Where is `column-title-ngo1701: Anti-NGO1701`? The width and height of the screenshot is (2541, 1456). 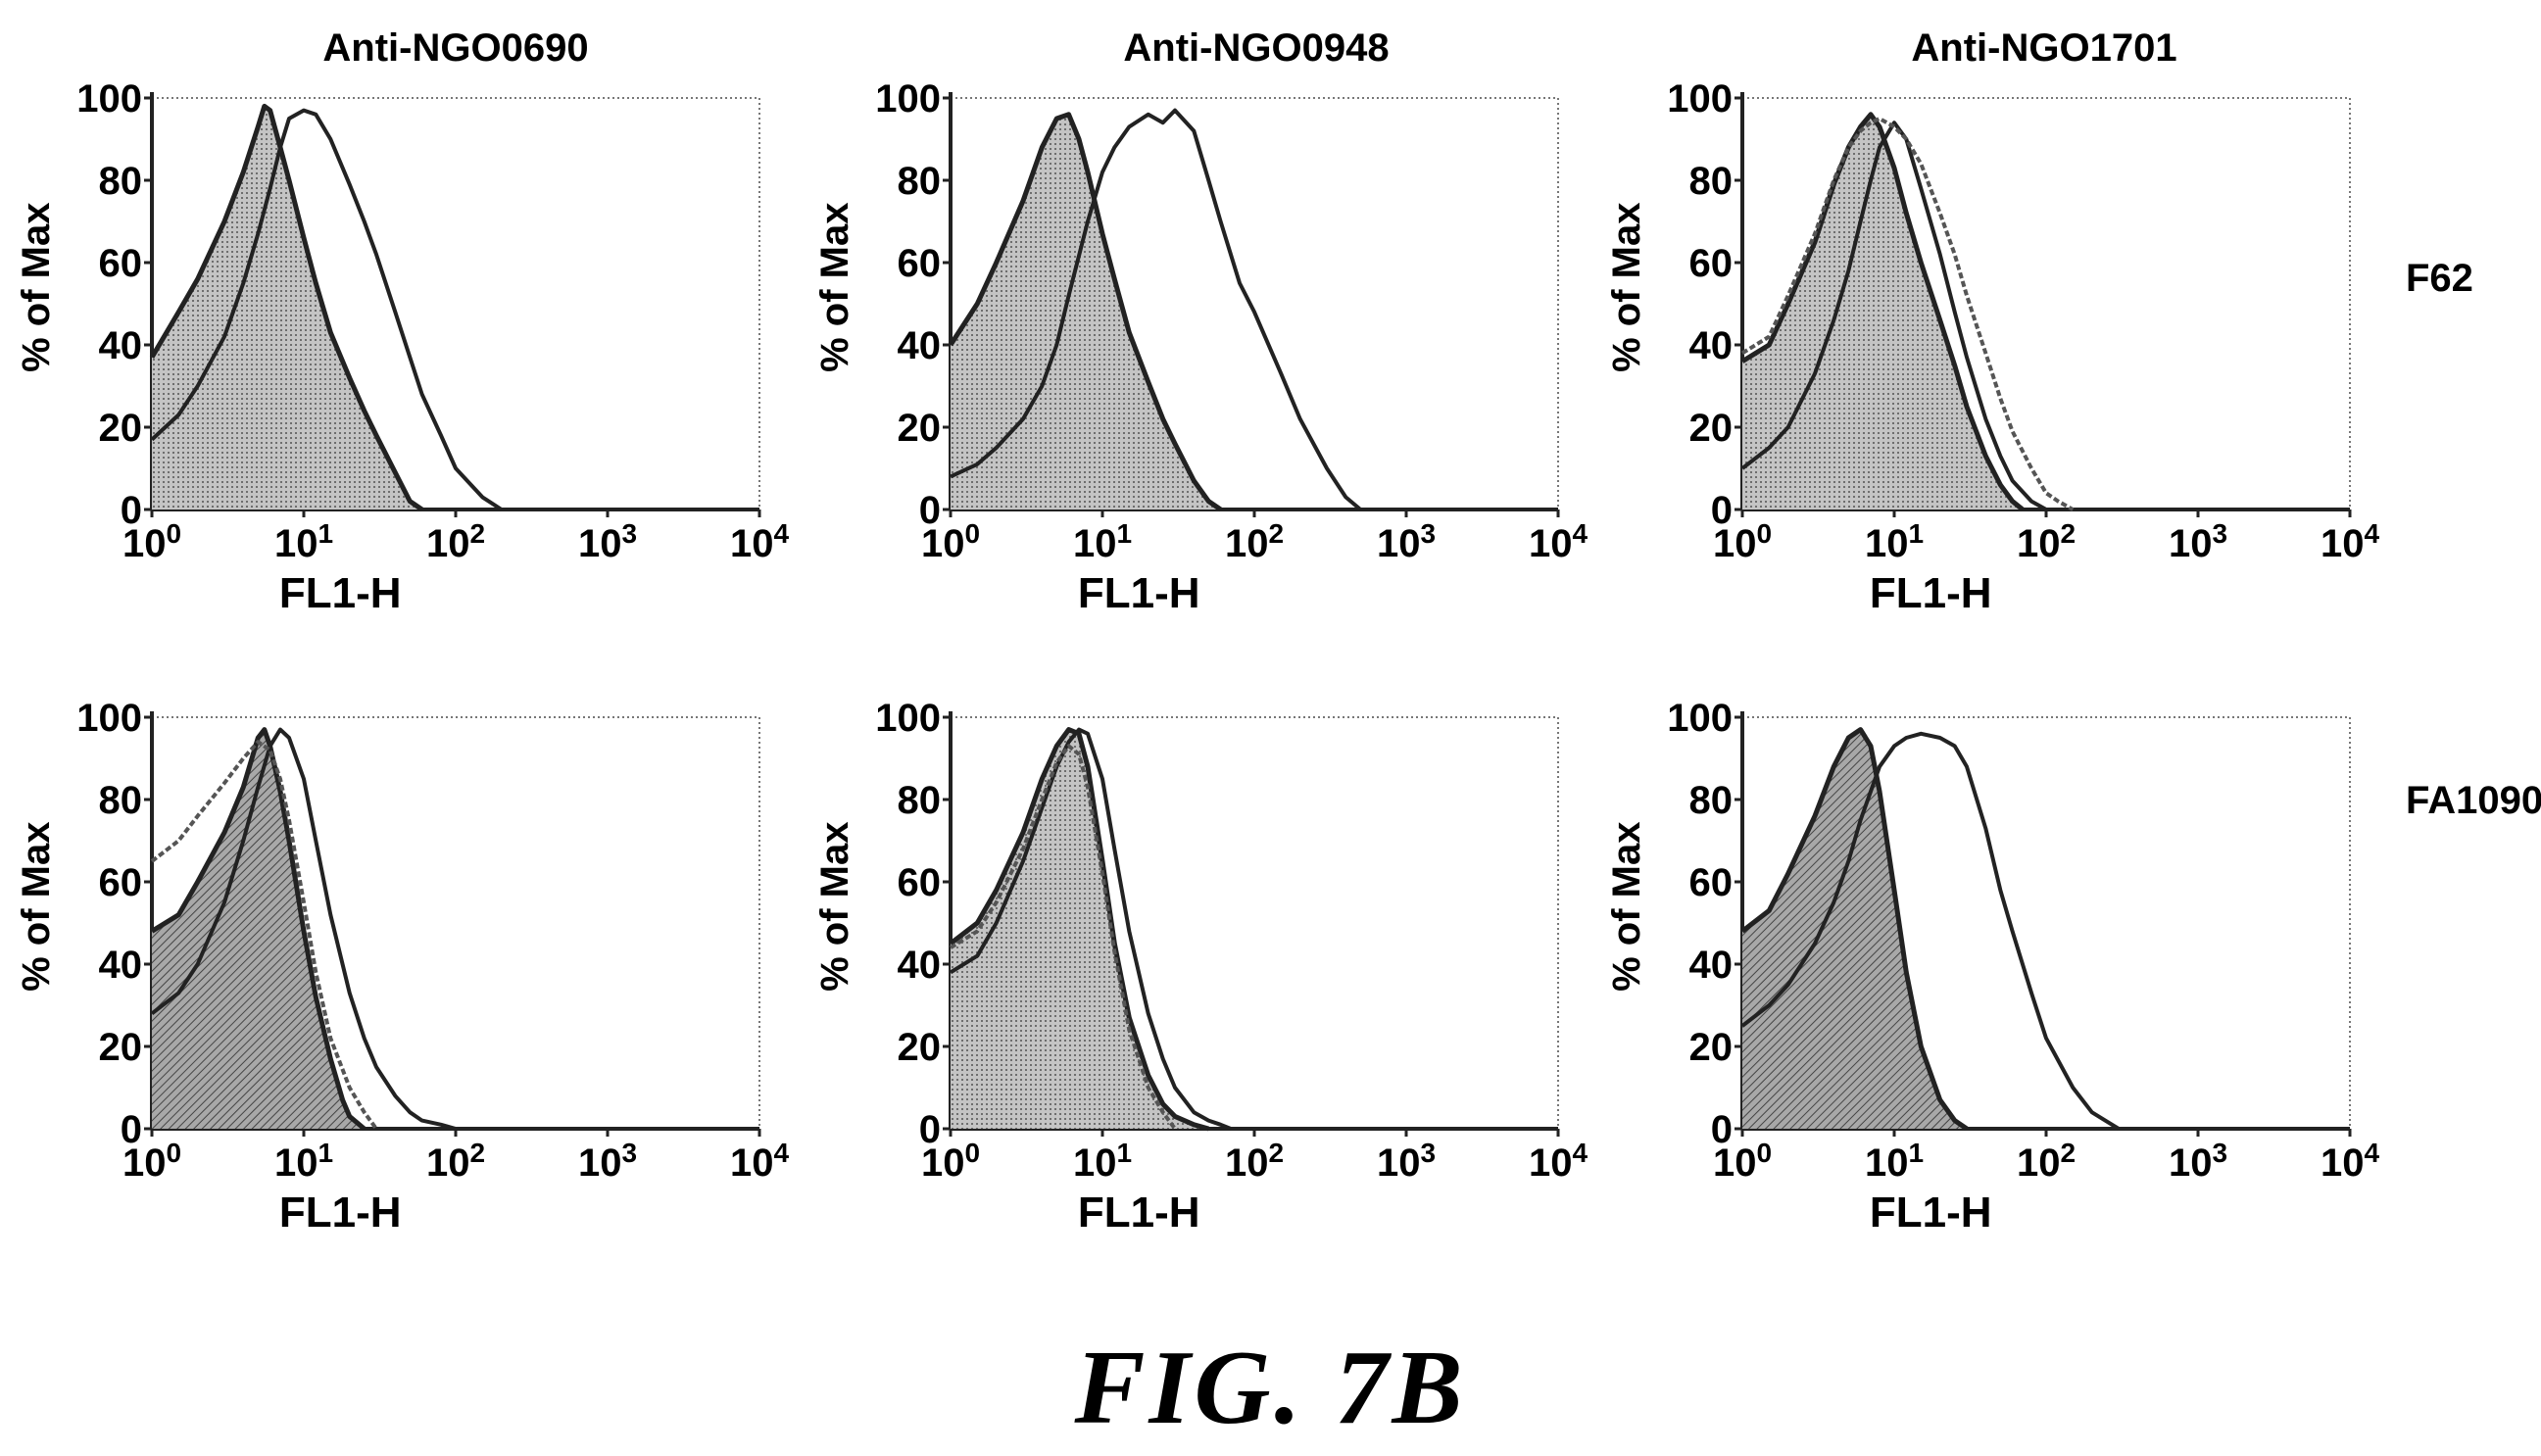
column-title-ngo1701: Anti-NGO1701 is located at coordinates (2044, 48).